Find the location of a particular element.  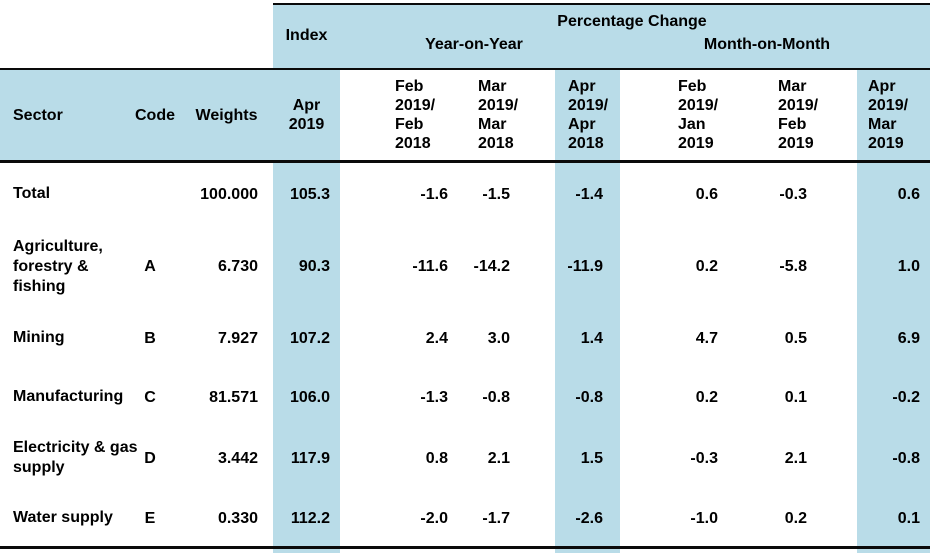

header-yoy-apr: Apr 2019/ Apr 2018 is located at coordinates (588, 115).